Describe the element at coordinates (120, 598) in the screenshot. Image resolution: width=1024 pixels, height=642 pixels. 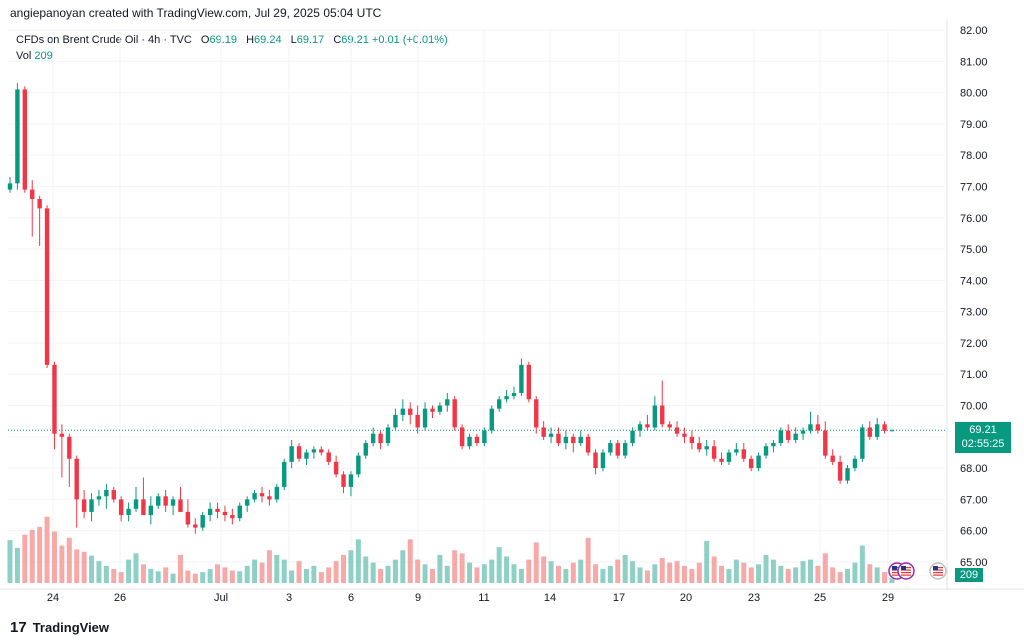
I see `x-tick-label: 26` at that location.